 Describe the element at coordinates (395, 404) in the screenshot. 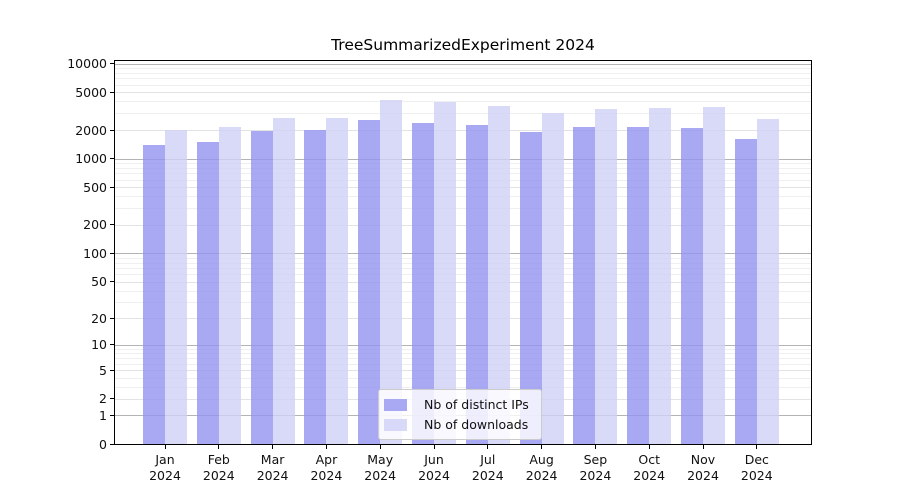

I see `legend-swatch-distinct-ips` at that location.